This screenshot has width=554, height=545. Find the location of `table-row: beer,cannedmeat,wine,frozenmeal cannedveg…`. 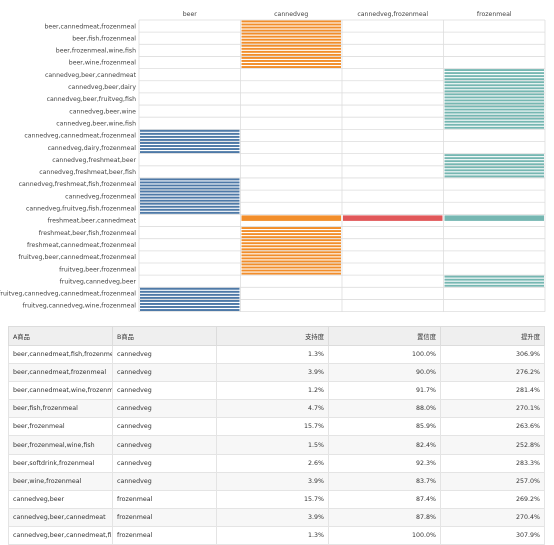

table-row: beer,cannedmeat,wine,frozenmeal cannedveg… is located at coordinates (276, 391).